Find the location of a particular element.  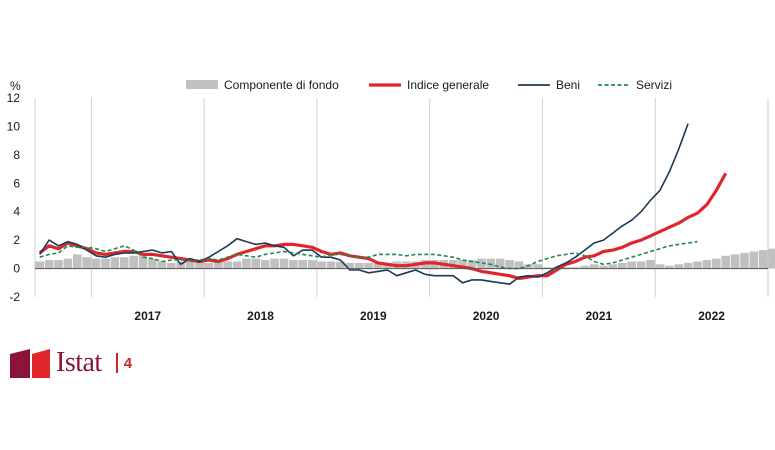

logo-text: Istat is located at coordinates (79, 362).